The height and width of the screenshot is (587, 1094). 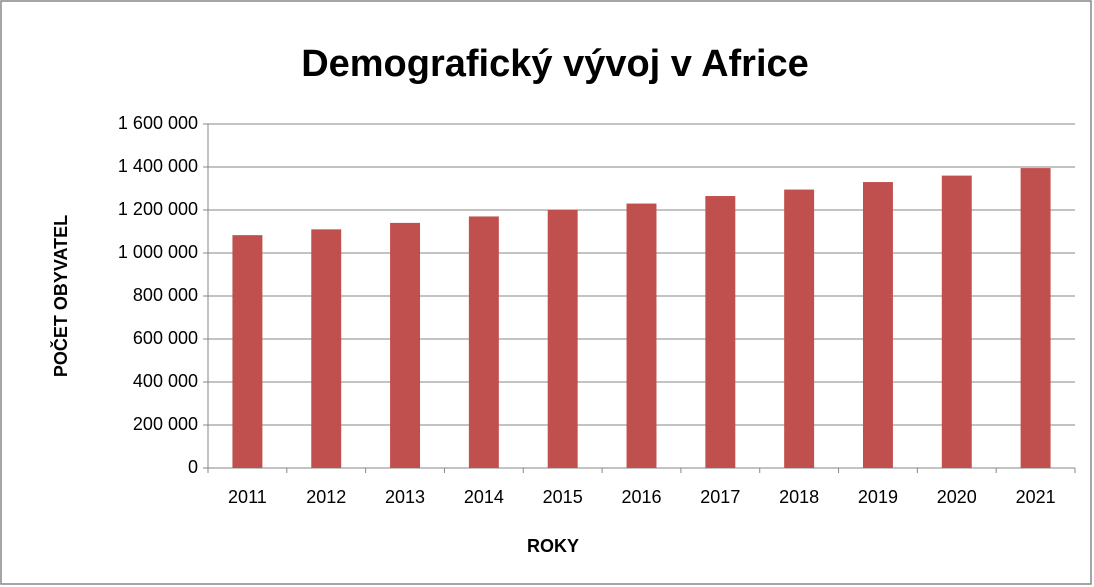 I want to click on y-tick-label: 1 600 000, so click(x=158, y=123).